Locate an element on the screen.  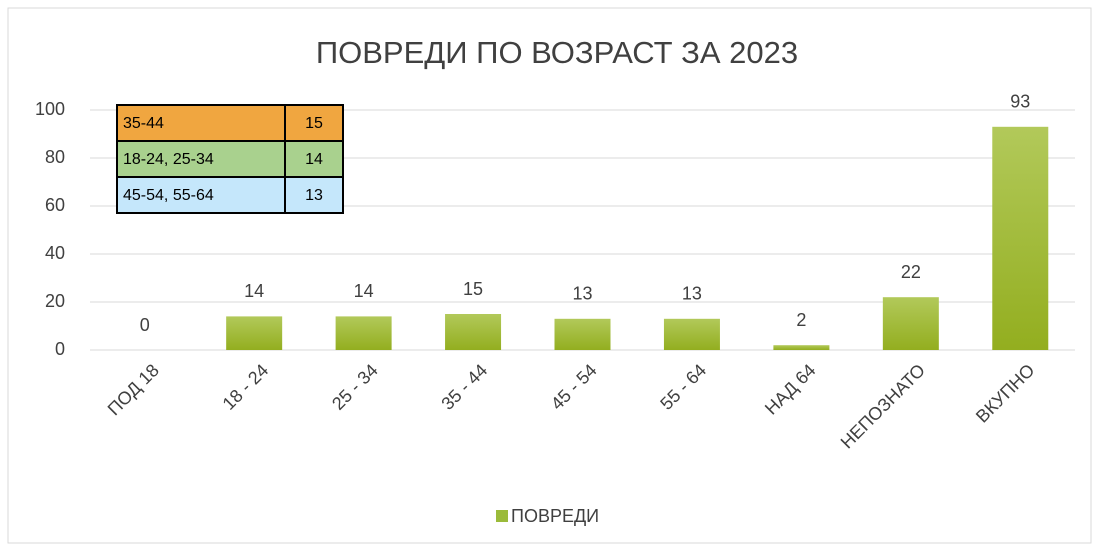
legend-swatch is located at coordinates (502, 516).